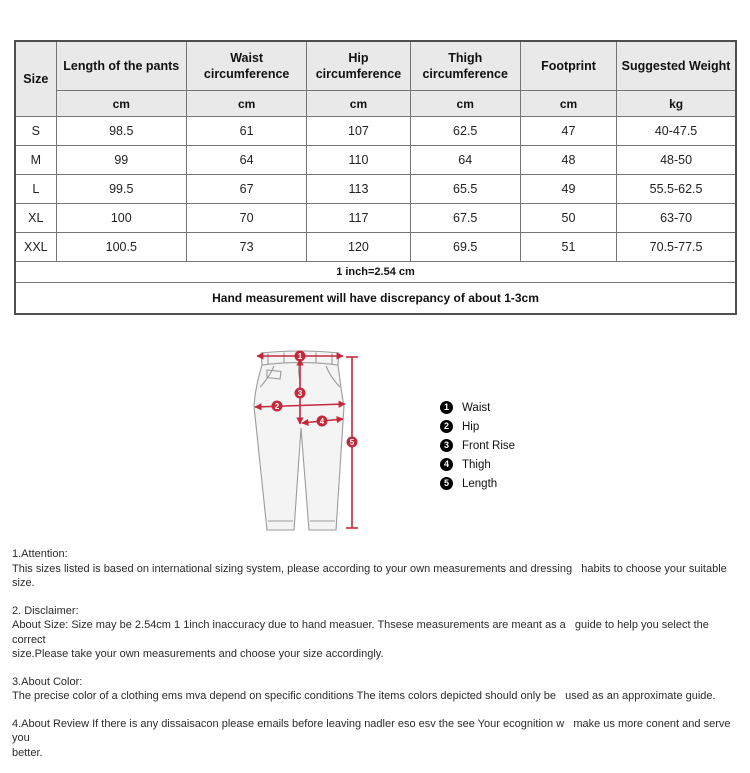 The image size is (750, 773). Describe the element at coordinates (568, 131) in the screenshot. I see `value-cell: 47` at that location.